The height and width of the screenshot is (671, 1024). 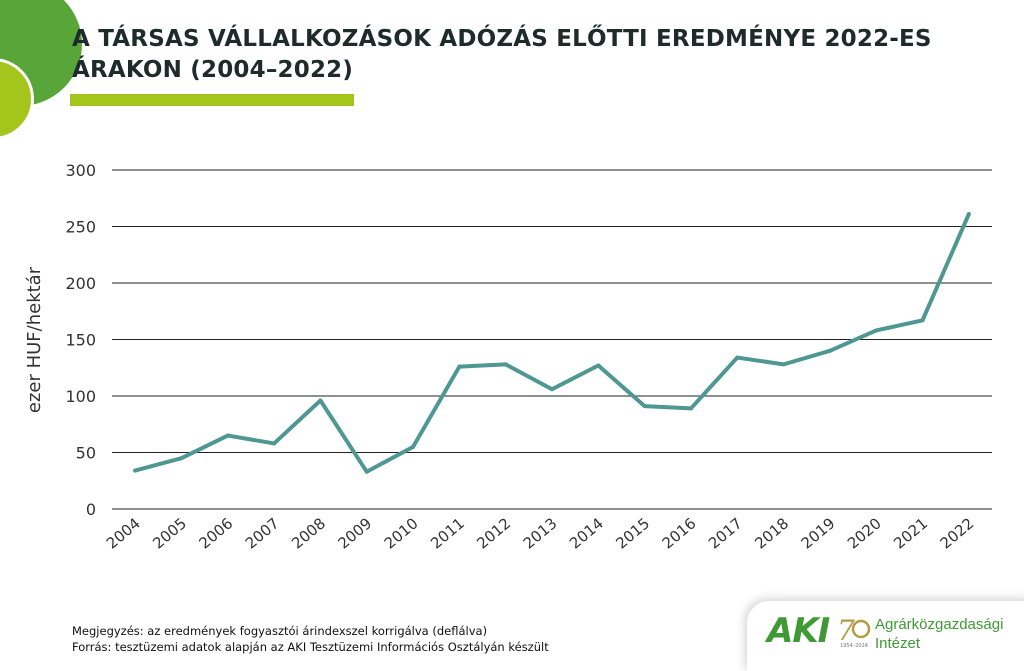 I want to click on y-tick-label: 150, so click(x=80, y=340).